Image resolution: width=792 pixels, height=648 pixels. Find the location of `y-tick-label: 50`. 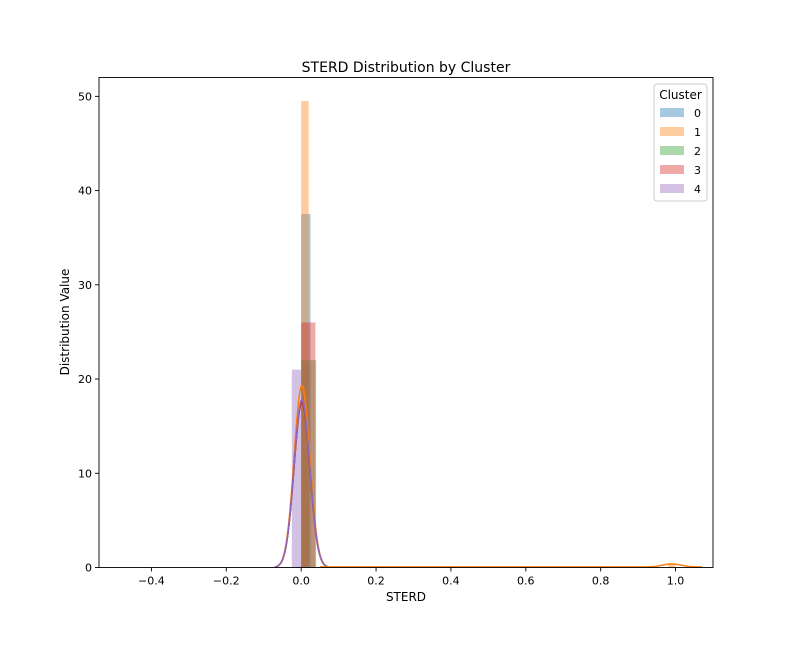

y-tick-label: 50 is located at coordinates (85, 96).